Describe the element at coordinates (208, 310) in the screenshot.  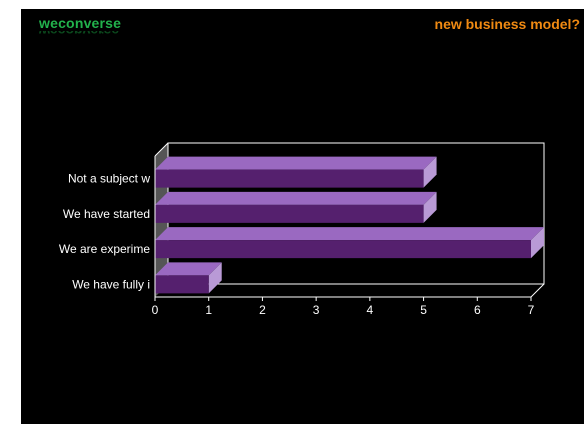
I see `x-tick-label-1: 1` at that location.